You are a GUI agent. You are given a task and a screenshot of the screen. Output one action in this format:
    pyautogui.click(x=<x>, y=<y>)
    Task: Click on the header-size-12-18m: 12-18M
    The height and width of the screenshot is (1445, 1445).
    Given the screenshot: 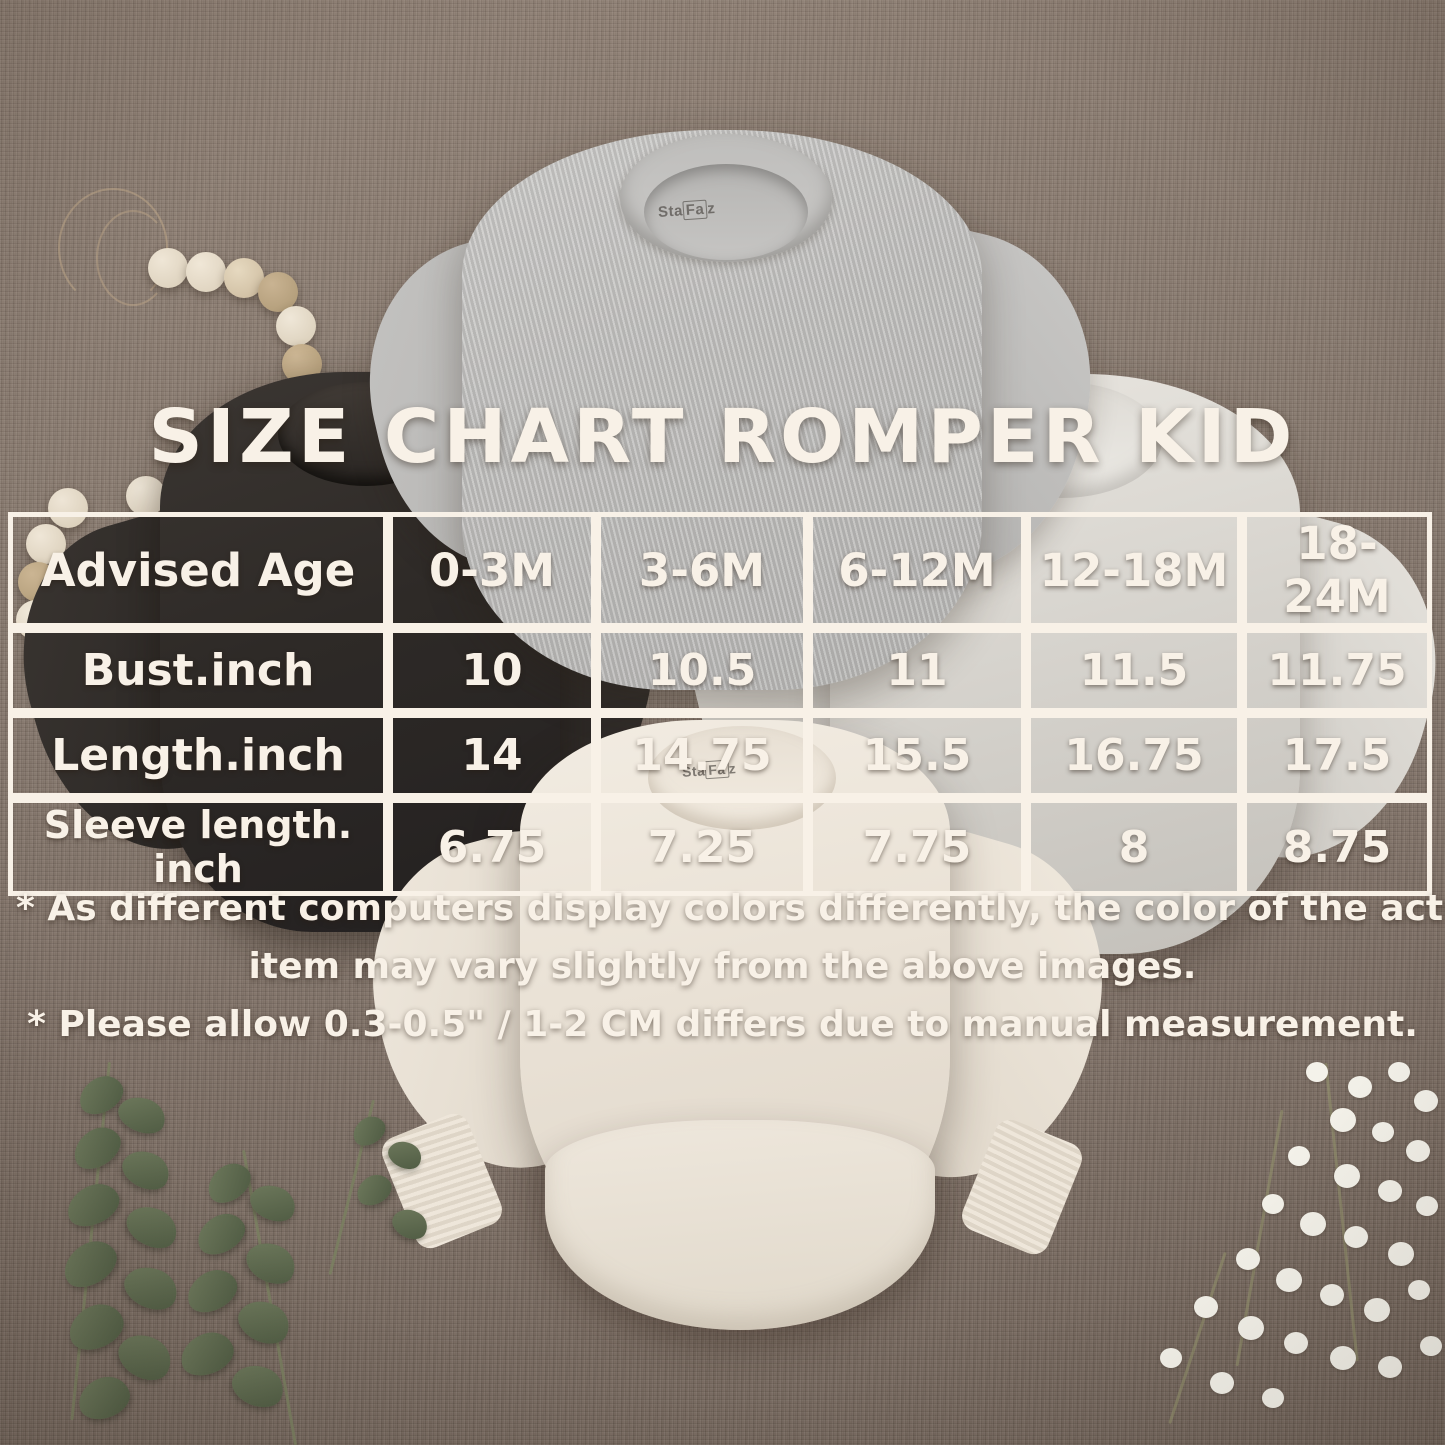 What is the action you would take?
    pyautogui.click(x=1134, y=570)
    